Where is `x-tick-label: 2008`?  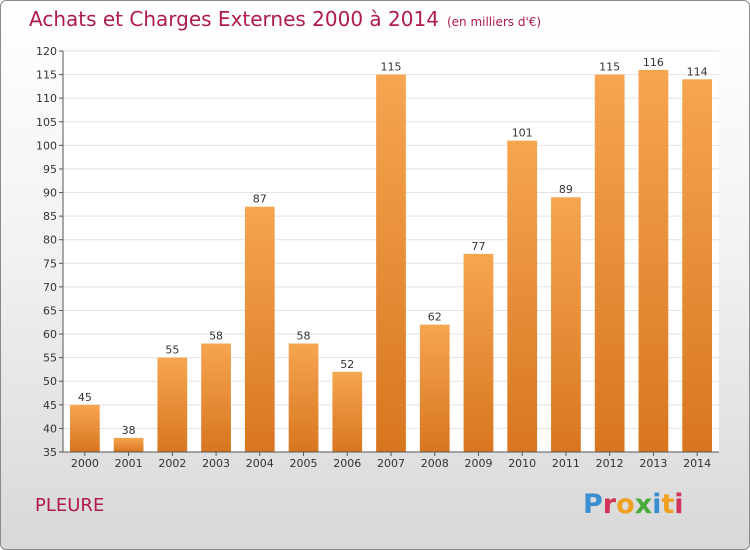 x-tick-label: 2008 is located at coordinates (435, 463).